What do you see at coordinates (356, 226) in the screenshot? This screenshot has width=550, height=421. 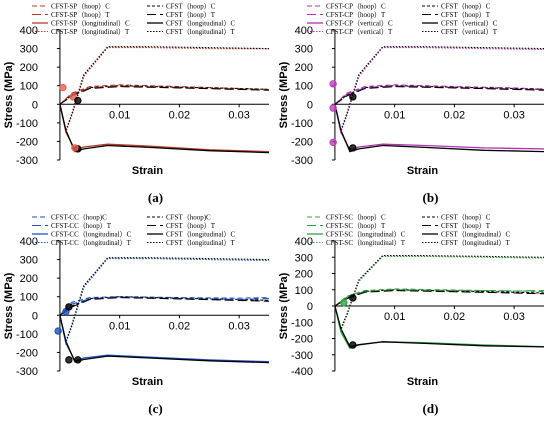 I see `legend-label: CFST-SC（hoop）T` at bounding box center [356, 226].